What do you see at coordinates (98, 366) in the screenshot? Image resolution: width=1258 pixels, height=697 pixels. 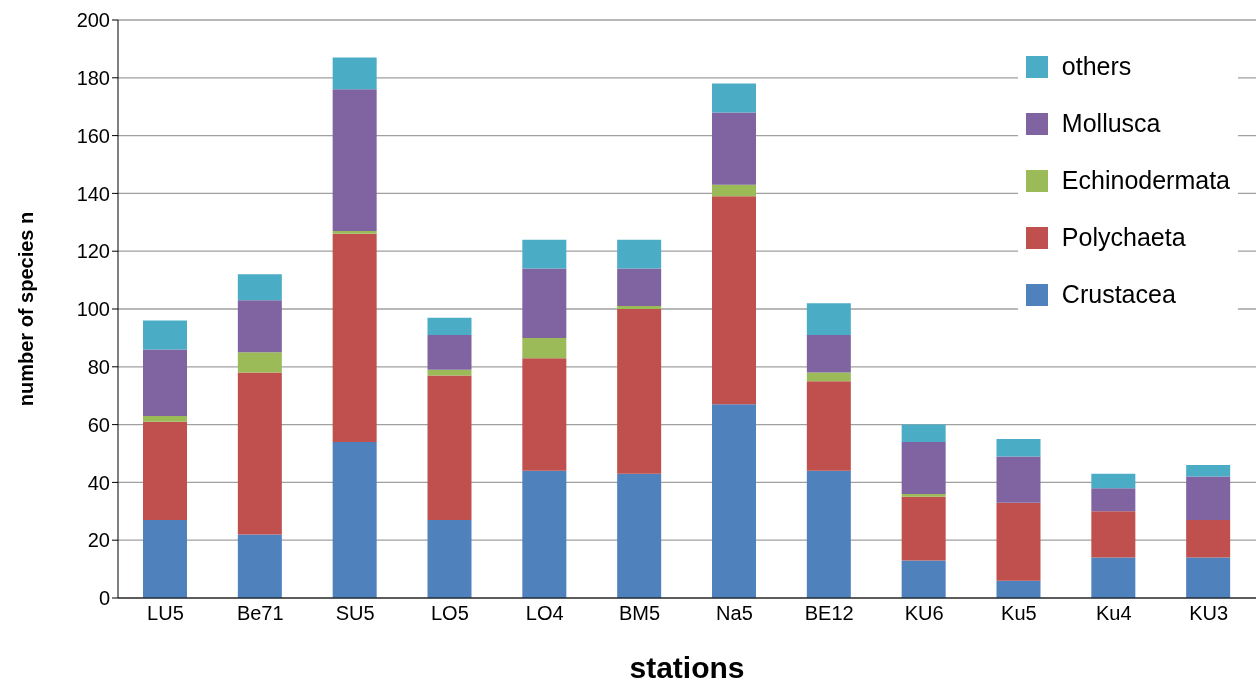 I see `y-tick-label: 80` at bounding box center [98, 366].